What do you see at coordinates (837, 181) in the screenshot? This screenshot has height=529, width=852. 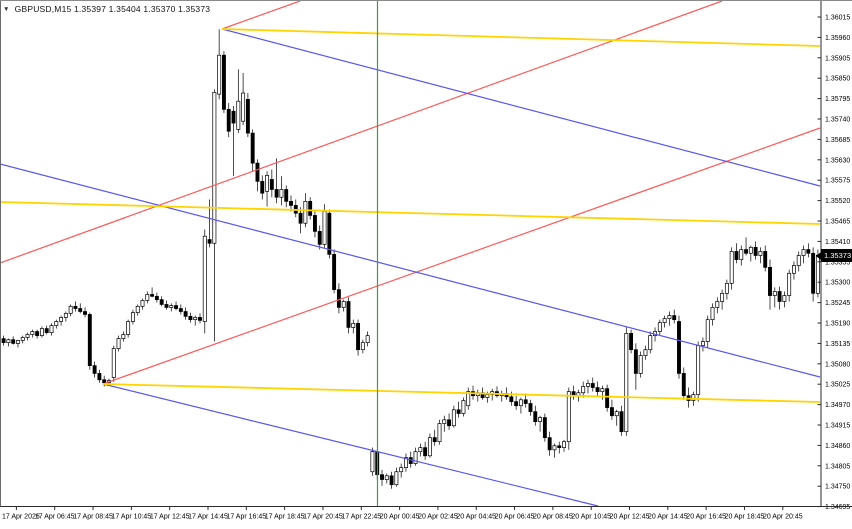 I see `svg-text: 1.35575` at bounding box center [837, 181].